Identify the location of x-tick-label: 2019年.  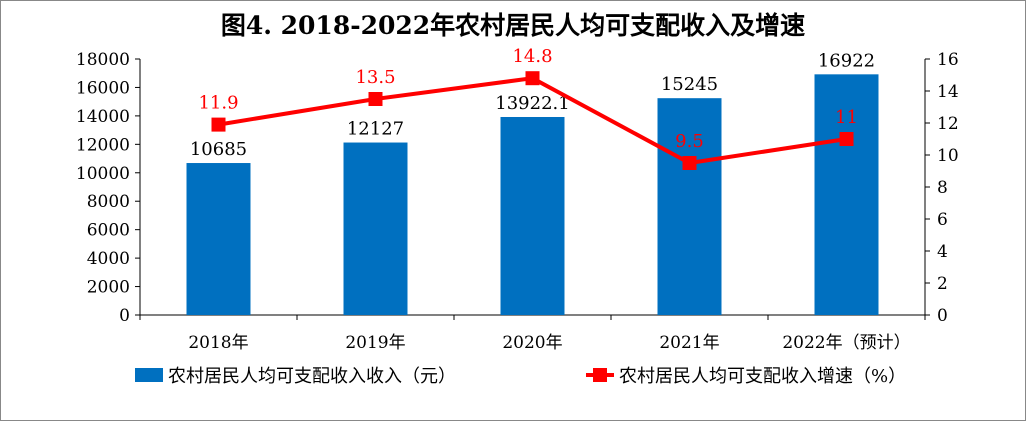
(375, 343).